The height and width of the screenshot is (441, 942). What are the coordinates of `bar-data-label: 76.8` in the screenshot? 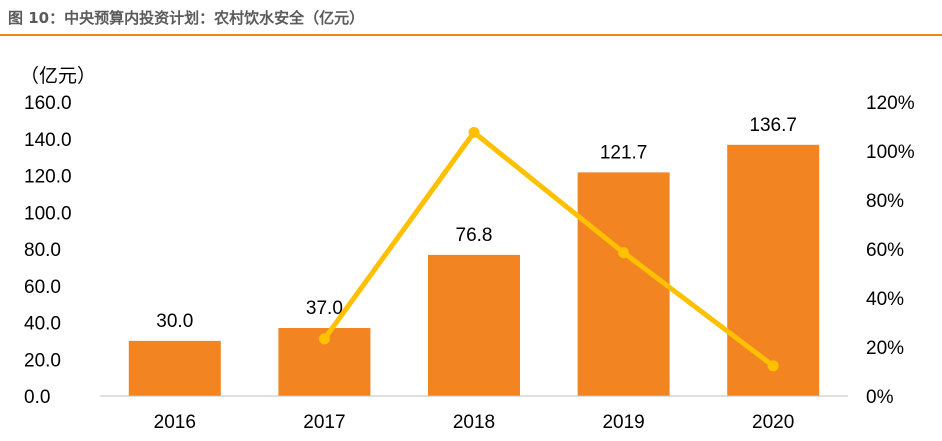 It's located at (474, 235).